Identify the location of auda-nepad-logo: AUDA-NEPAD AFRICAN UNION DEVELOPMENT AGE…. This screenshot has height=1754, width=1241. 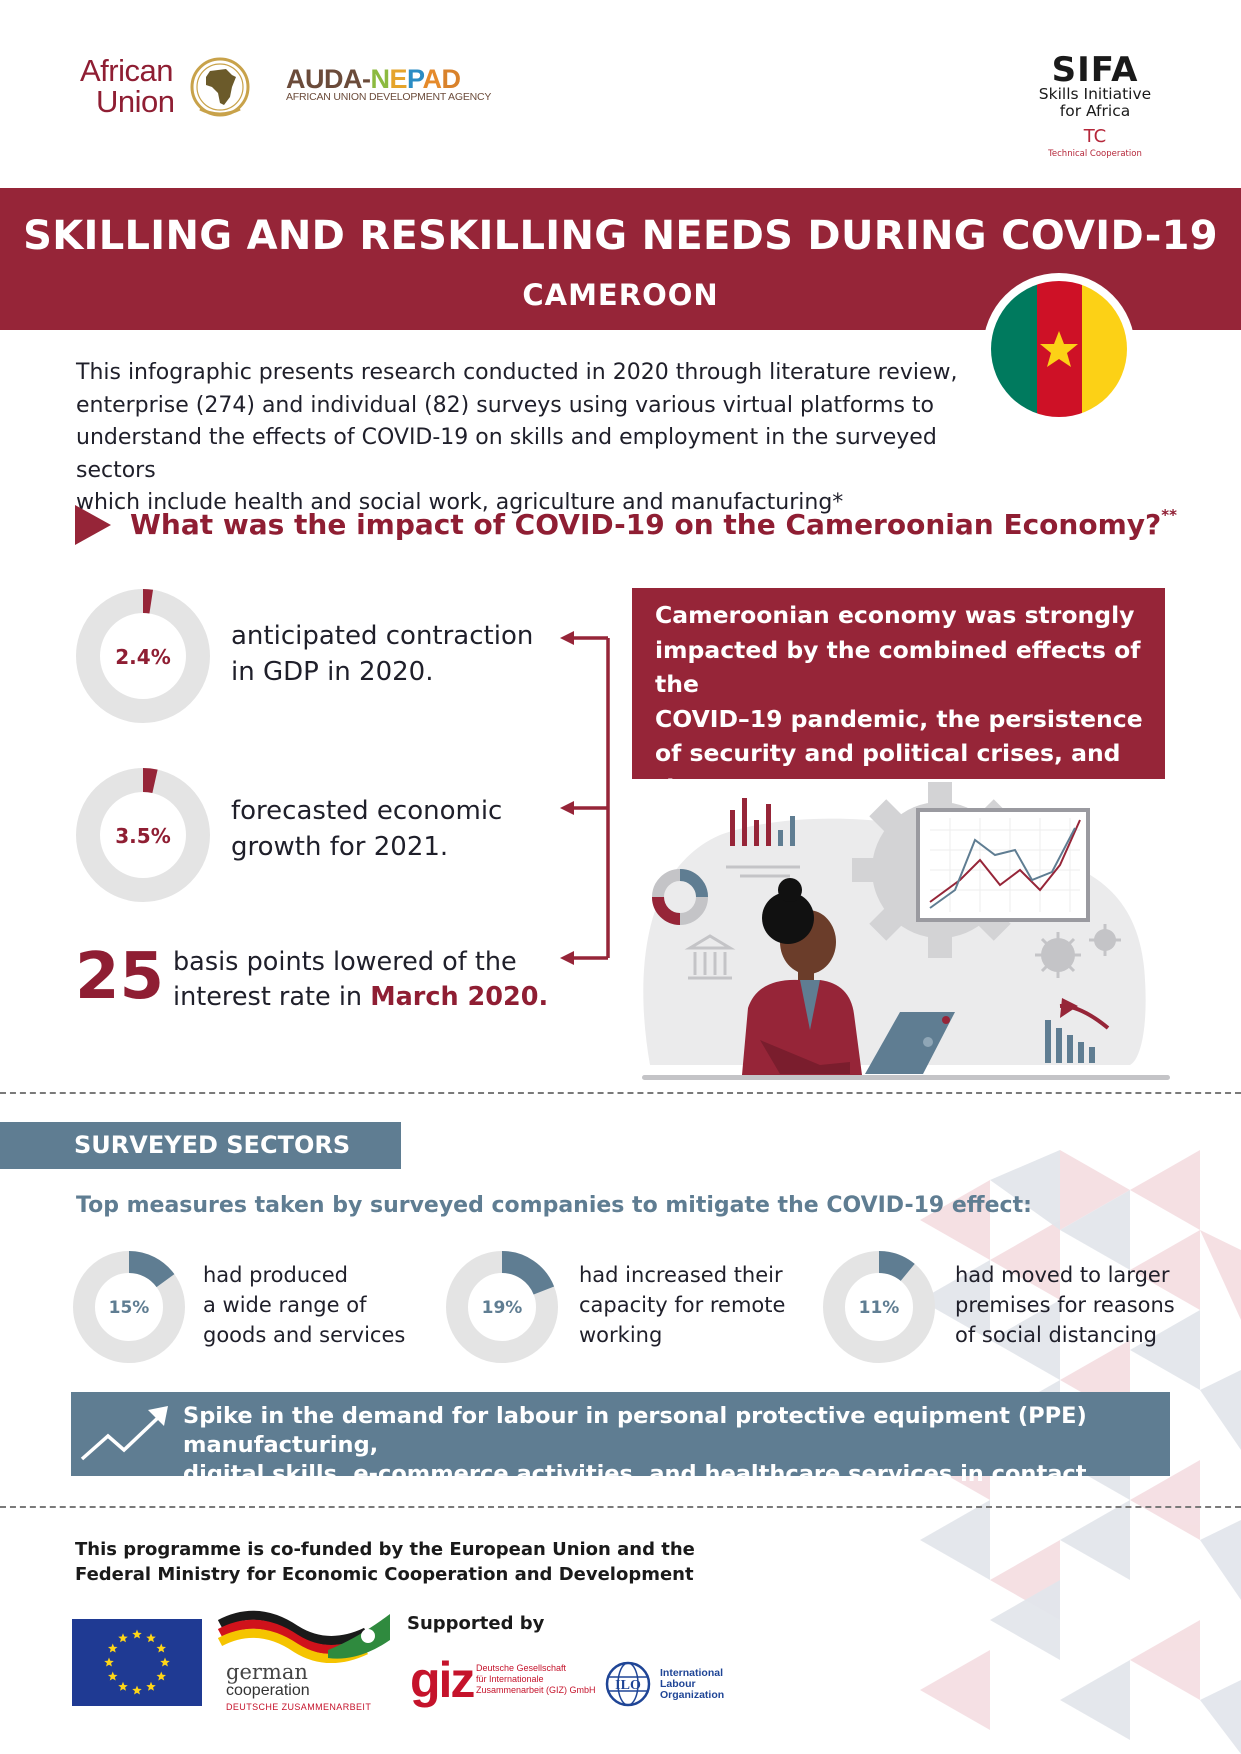
(388, 86).